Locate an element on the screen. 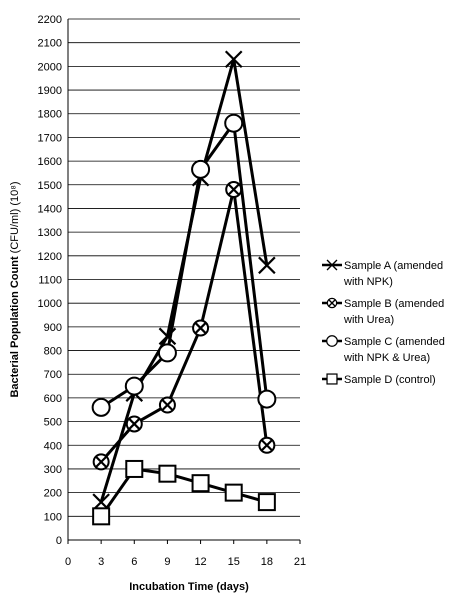  y-tick-label: 1500 is located at coordinates (50, 186).